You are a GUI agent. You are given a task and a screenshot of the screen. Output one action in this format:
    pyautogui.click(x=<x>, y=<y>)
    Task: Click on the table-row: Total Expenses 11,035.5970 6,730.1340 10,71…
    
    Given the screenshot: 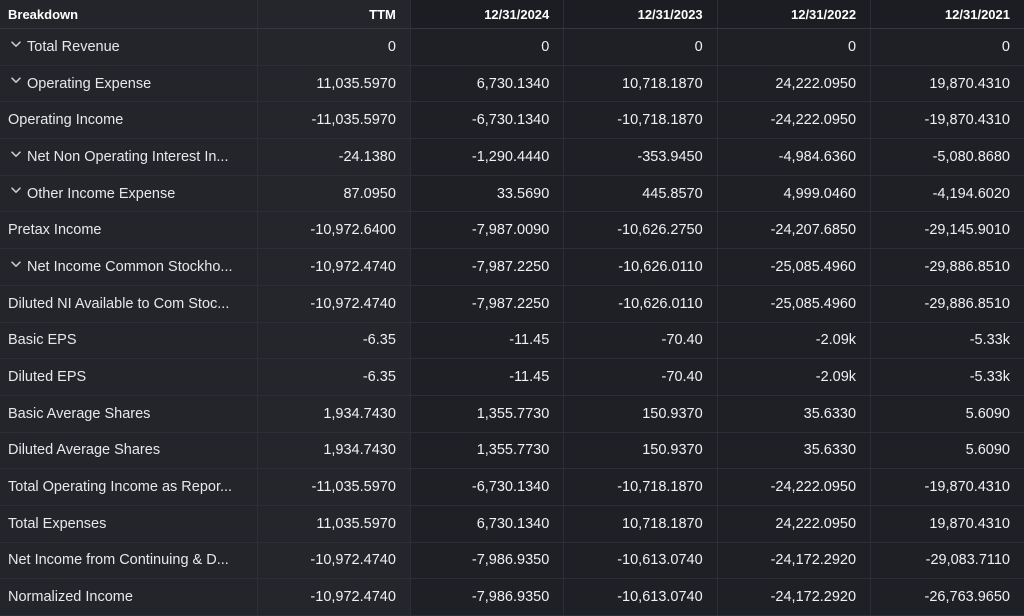 What is the action you would take?
    pyautogui.click(x=512, y=524)
    